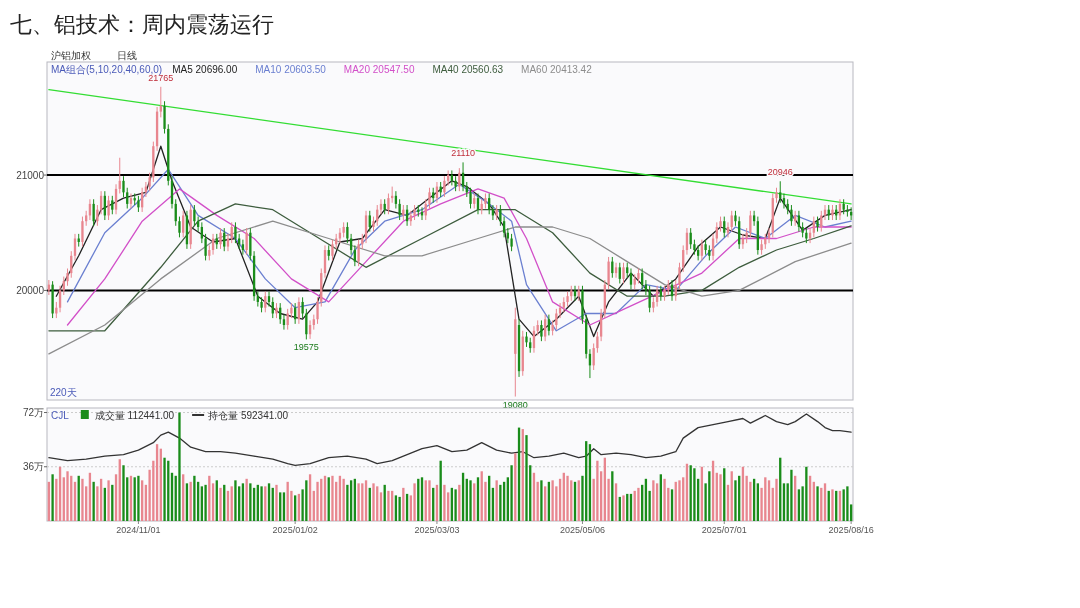 The image size is (1080, 608). What do you see at coordinates (557, 69) in the screenshot?
I see `text: MA60 20413.42` at bounding box center [557, 69].